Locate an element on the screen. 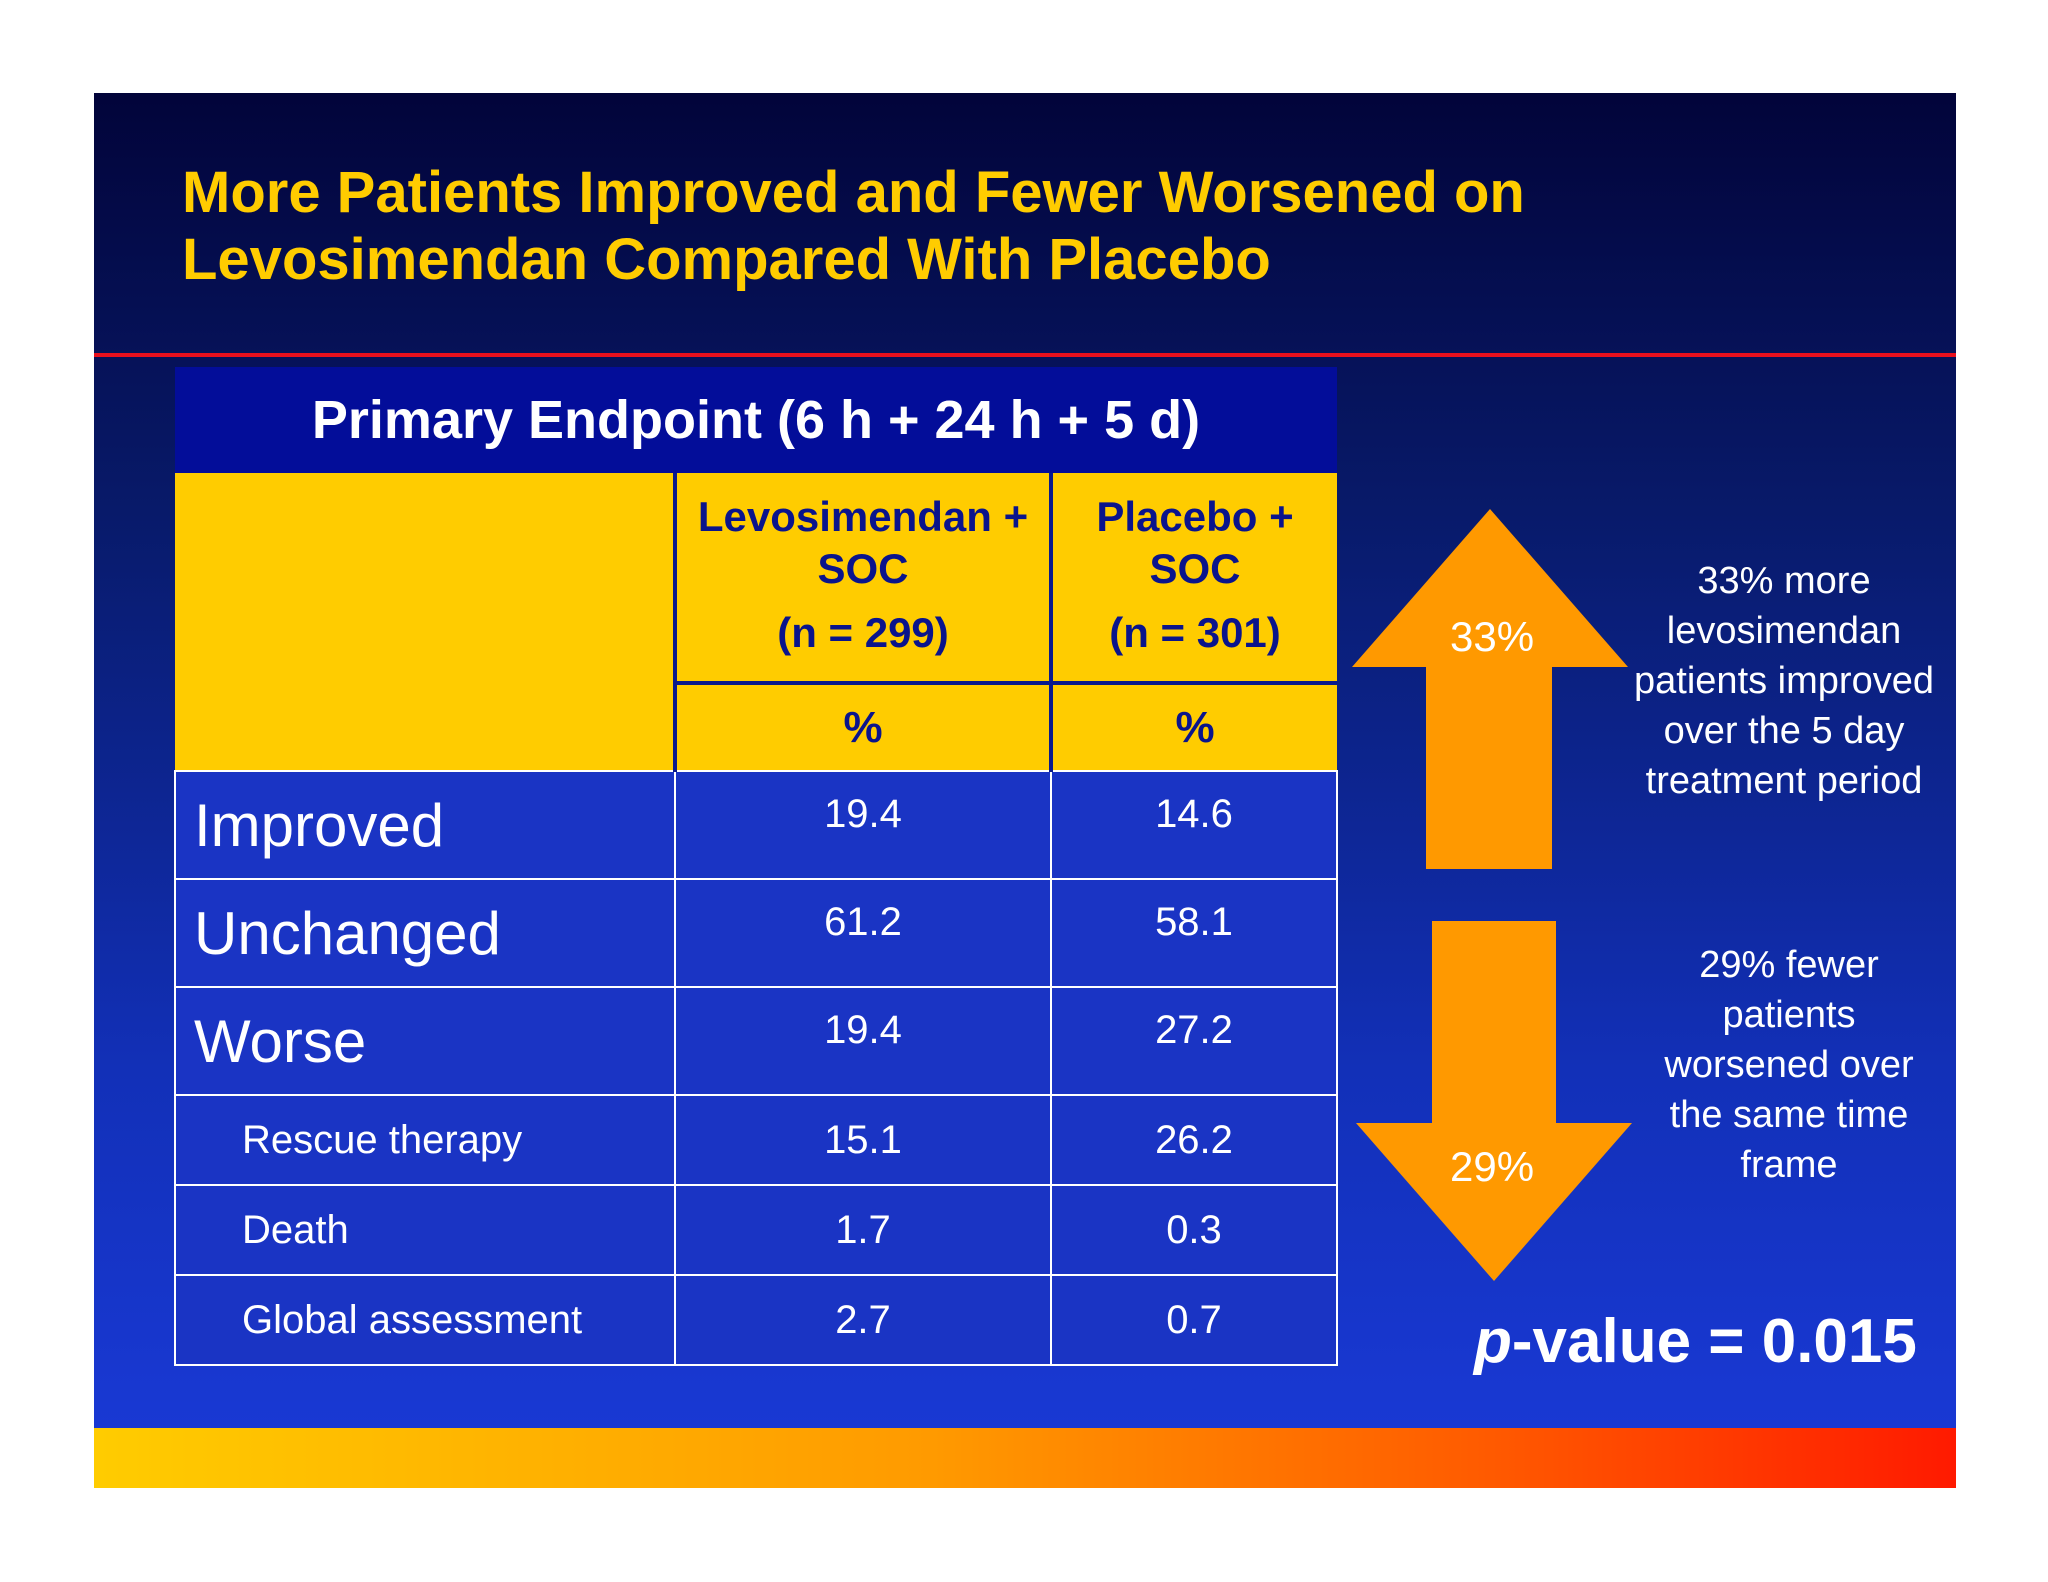  col-header-placebo: Placebo + SOC (n = 301) is located at coordinates (1193, 579).